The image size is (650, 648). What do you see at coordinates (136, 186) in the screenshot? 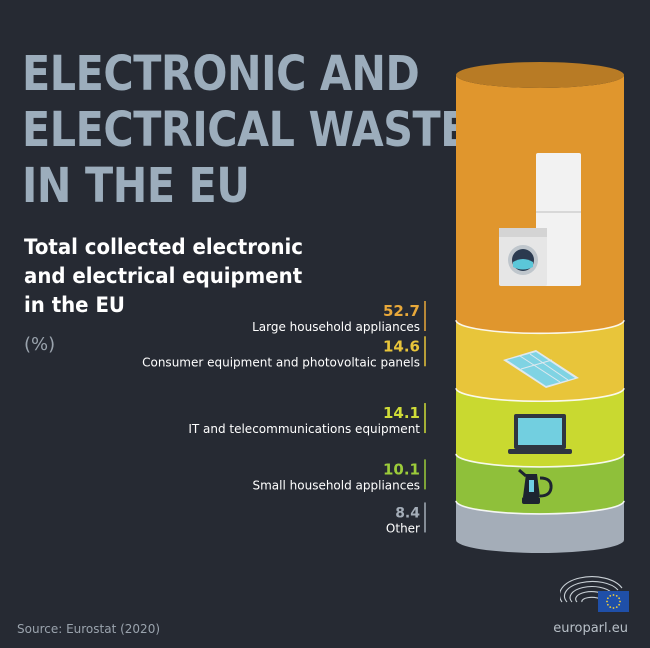
I see `main-title-line-3: IN THE EU` at bounding box center [136, 186].